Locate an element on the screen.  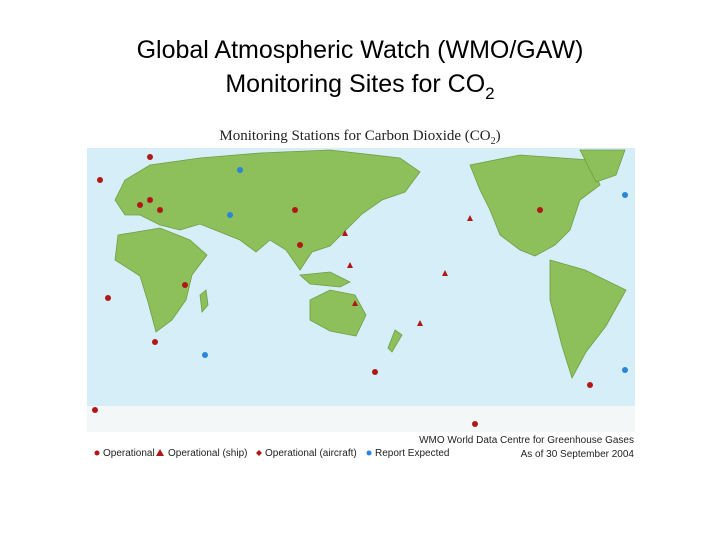
new-zealand is located at coordinates (395, 341).